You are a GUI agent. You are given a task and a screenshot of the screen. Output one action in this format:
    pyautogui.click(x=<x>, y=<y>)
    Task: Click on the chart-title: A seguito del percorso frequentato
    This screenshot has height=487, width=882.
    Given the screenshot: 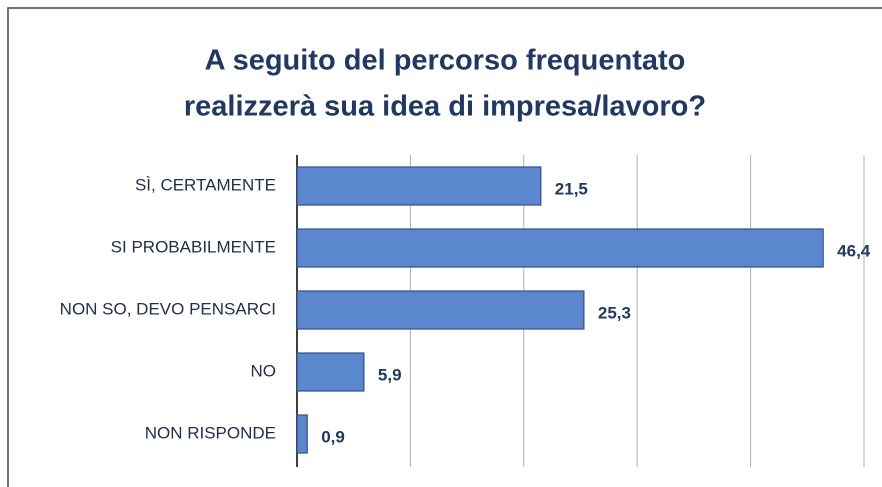 What is the action you would take?
    pyautogui.click(x=445, y=61)
    